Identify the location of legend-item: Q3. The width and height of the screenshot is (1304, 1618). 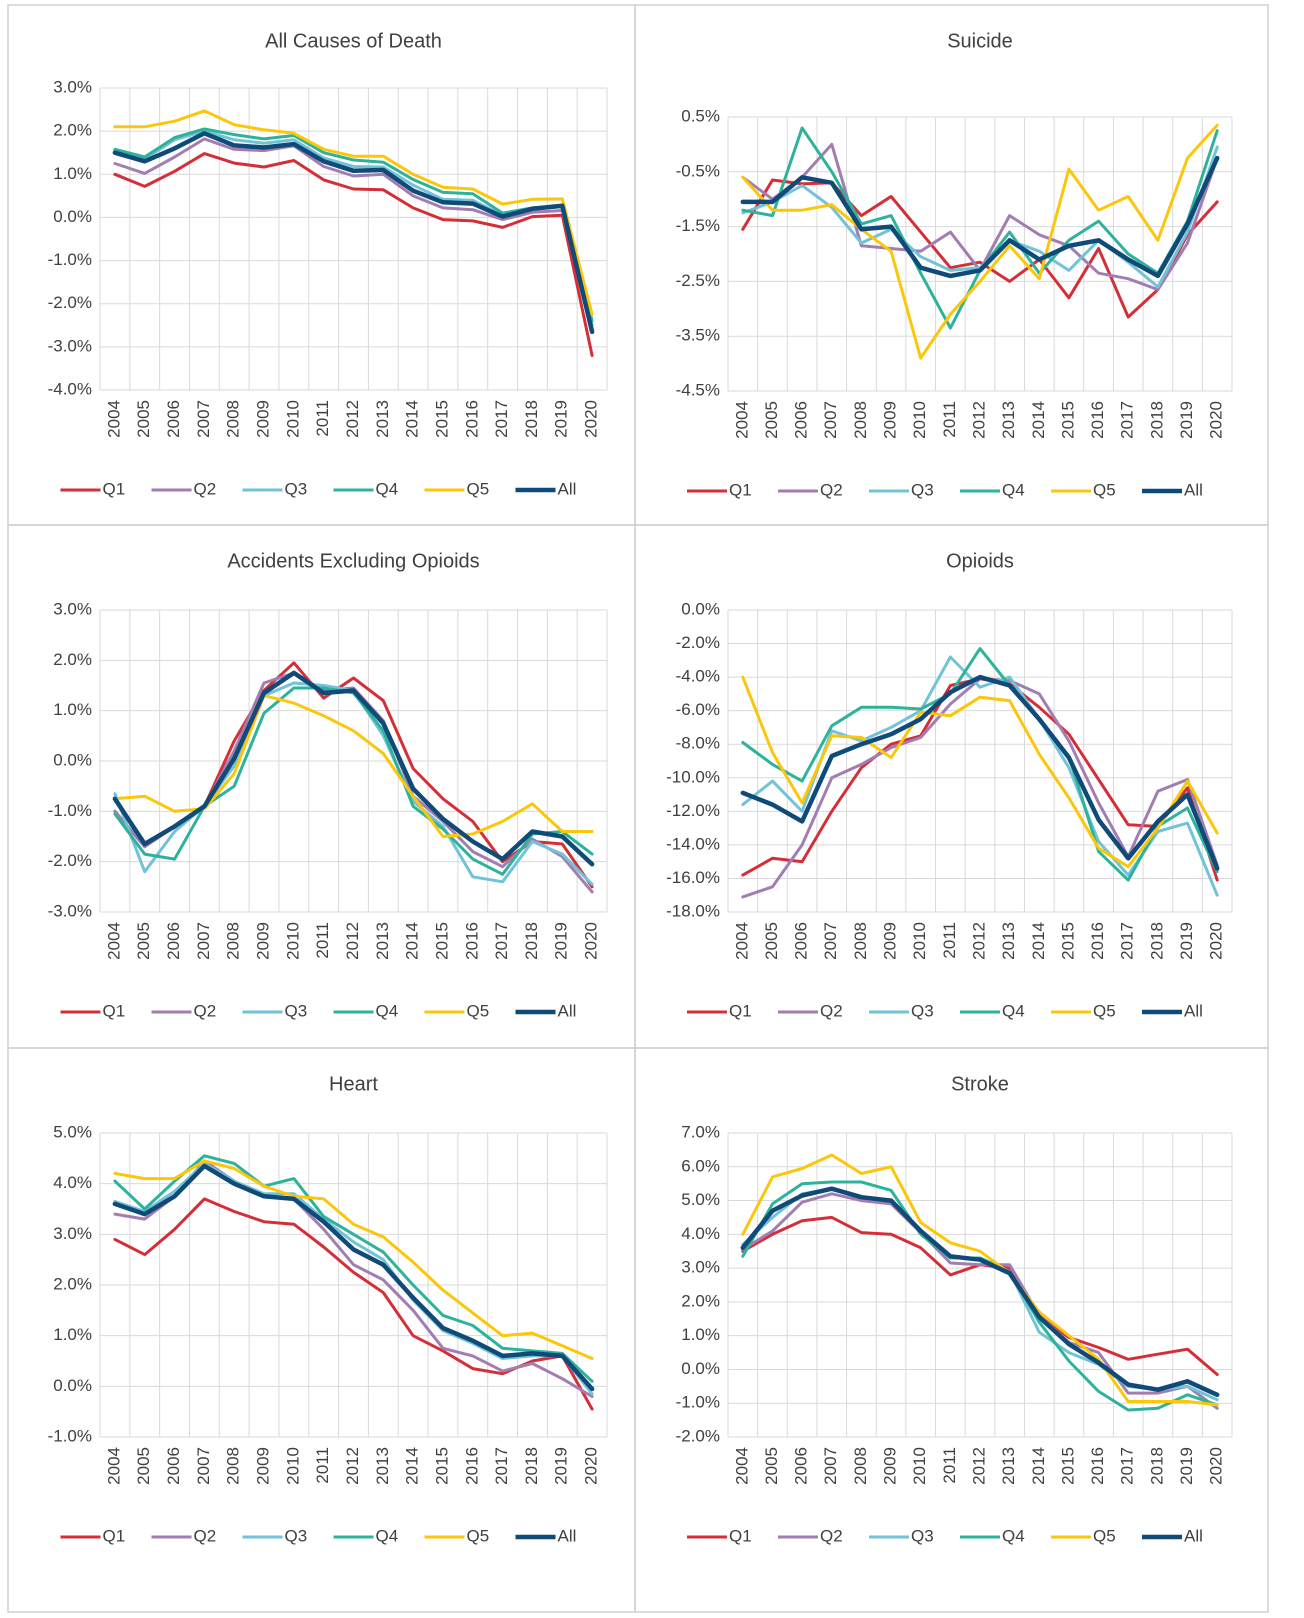
(274, 1535).